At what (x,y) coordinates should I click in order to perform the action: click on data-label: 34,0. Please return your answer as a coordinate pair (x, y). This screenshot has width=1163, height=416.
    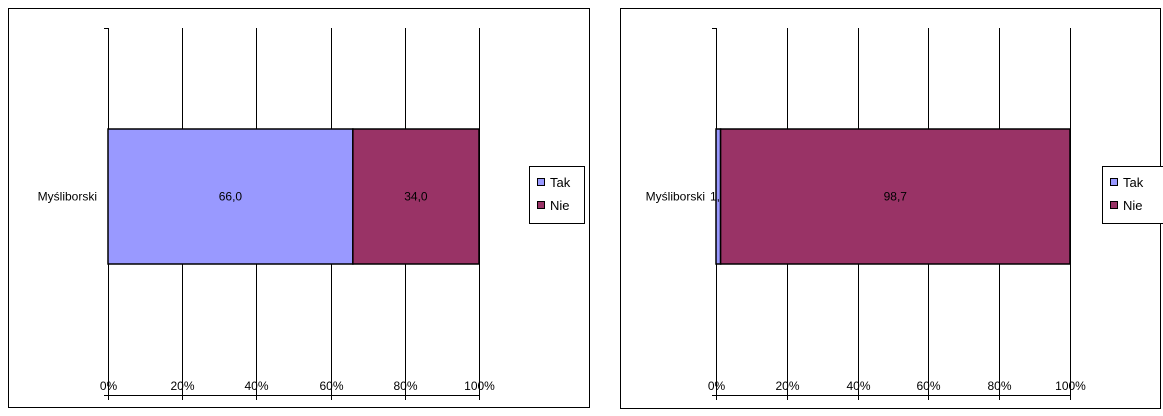
    Looking at the image, I should click on (416, 197).